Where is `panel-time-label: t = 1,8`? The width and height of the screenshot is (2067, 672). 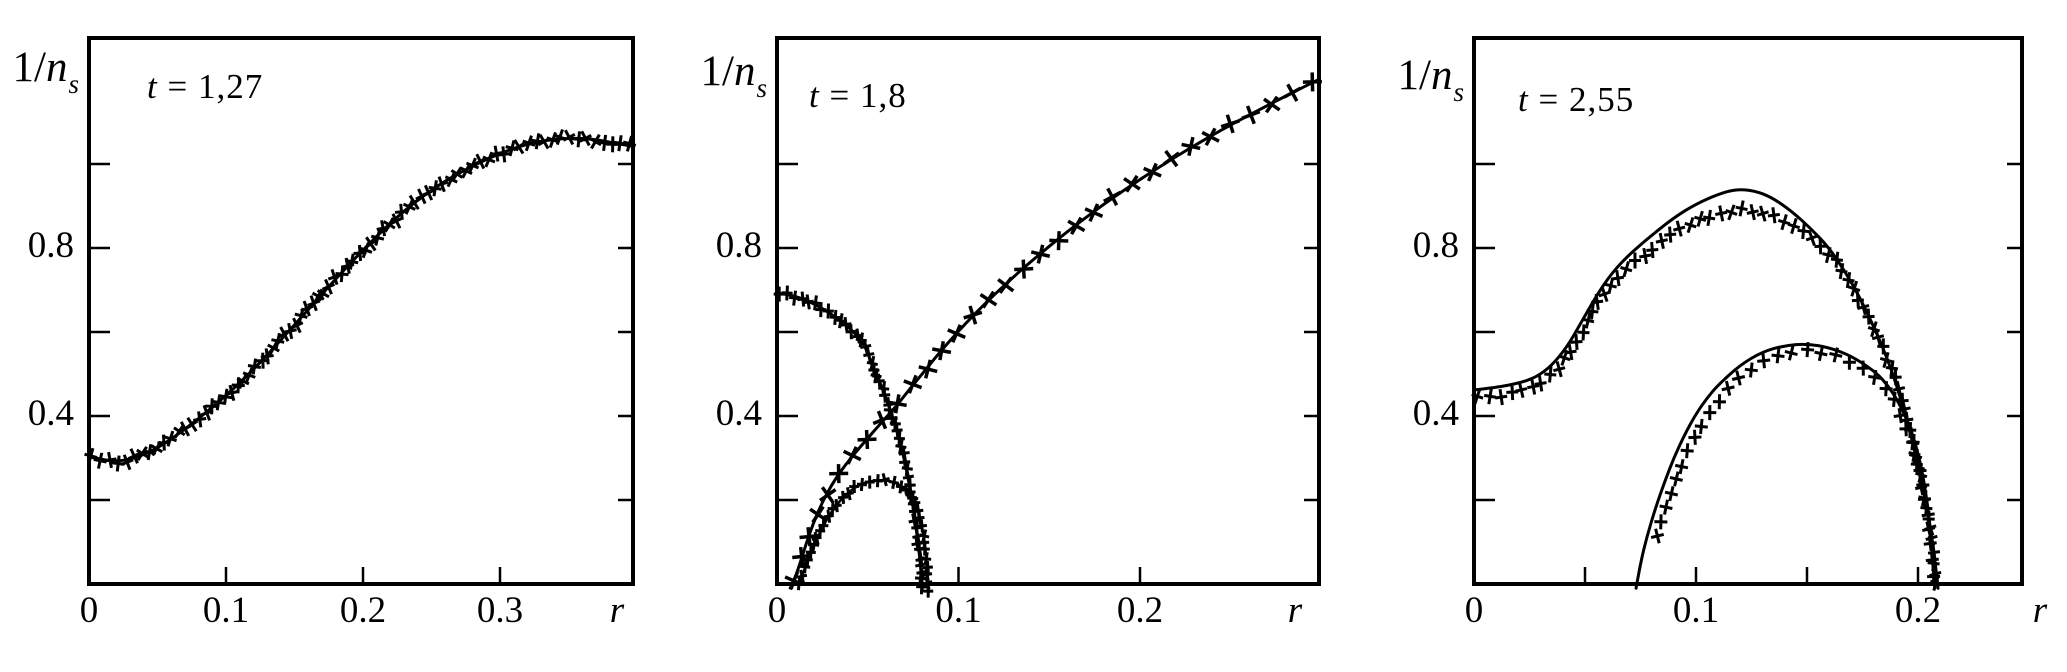 panel-time-label: t = 1,8 is located at coordinates (858, 95).